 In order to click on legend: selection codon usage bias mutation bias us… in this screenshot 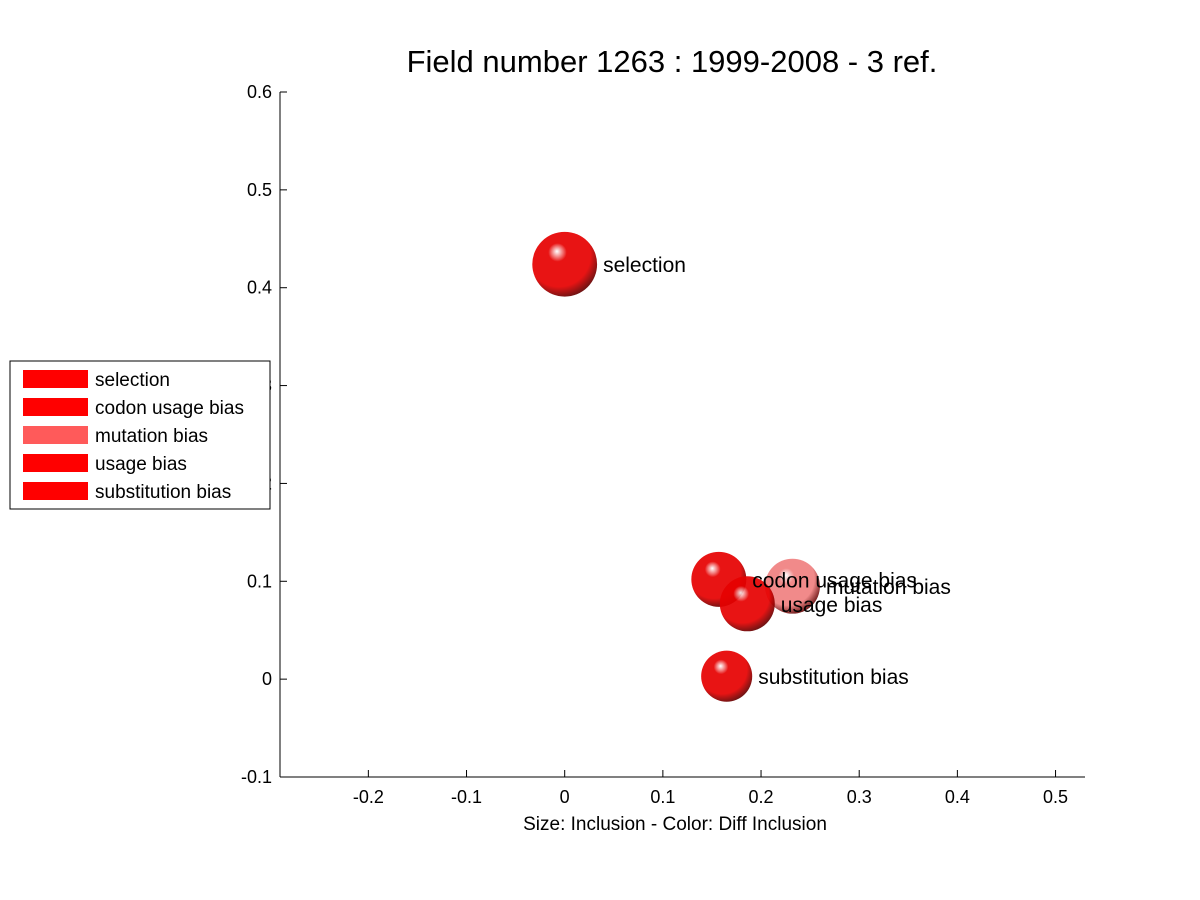, I will do `click(140, 435)`.